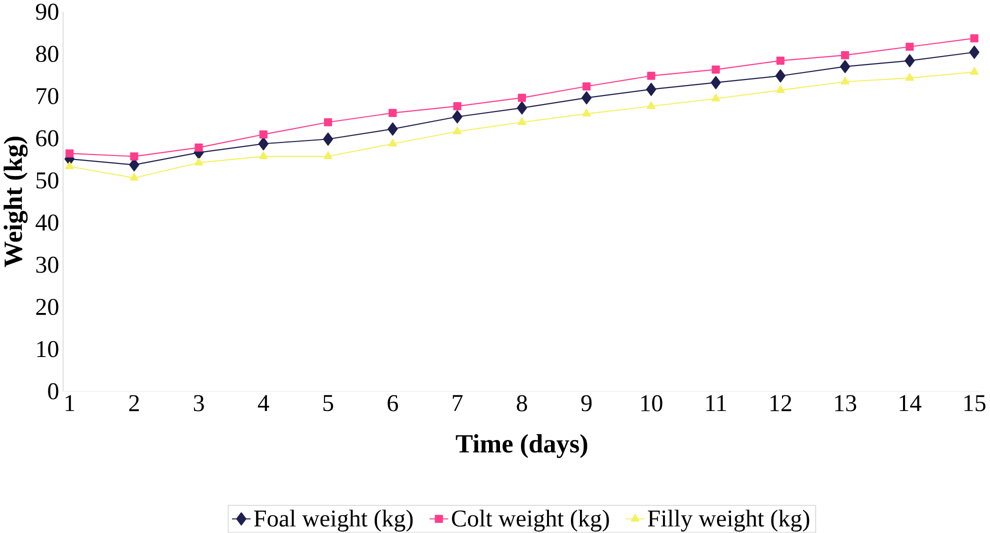 The height and width of the screenshot is (533, 990). Describe the element at coordinates (47, 180) in the screenshot. I see `y-tick-label: 50` at that location.